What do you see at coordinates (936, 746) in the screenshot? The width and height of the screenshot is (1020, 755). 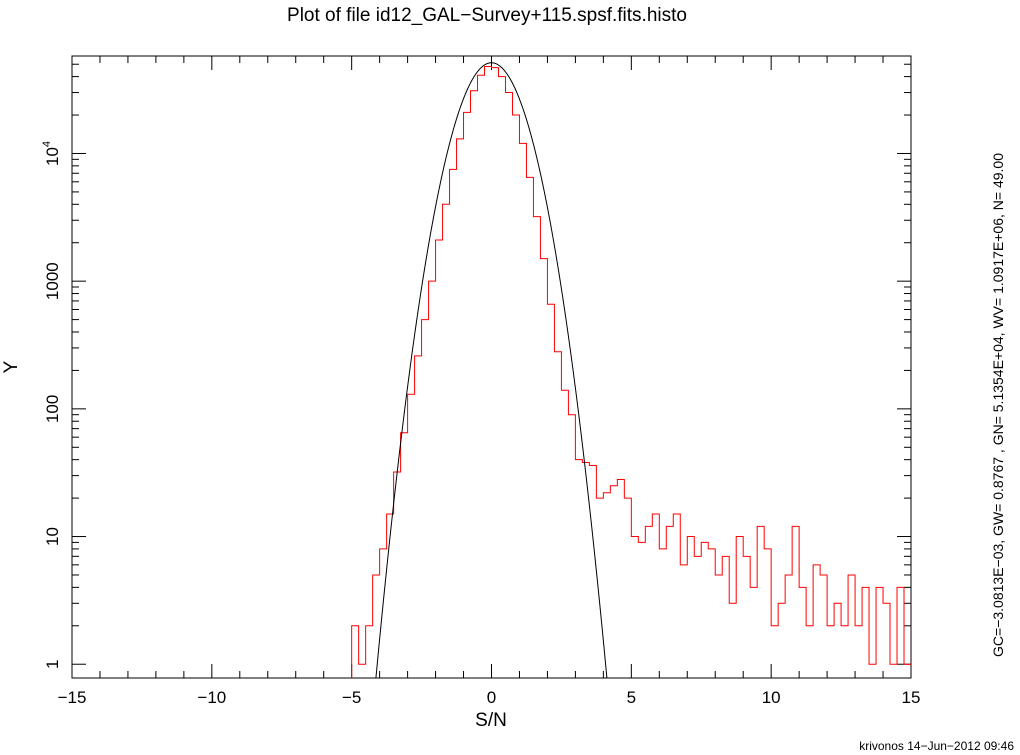 I see `footer-credit: krivonos 14−Jun−2012 09:46` at bounding box center [936, 746].